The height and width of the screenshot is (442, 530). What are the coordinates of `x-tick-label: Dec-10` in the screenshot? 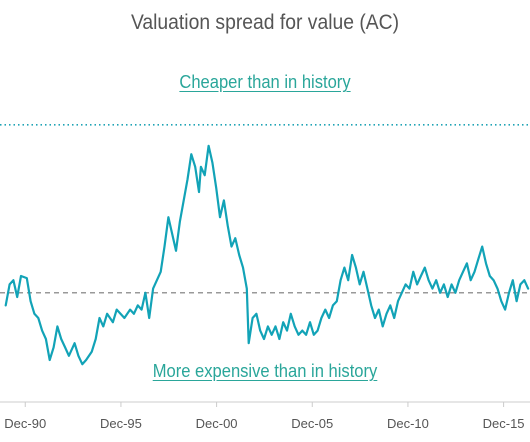 It's located at (408, 423).